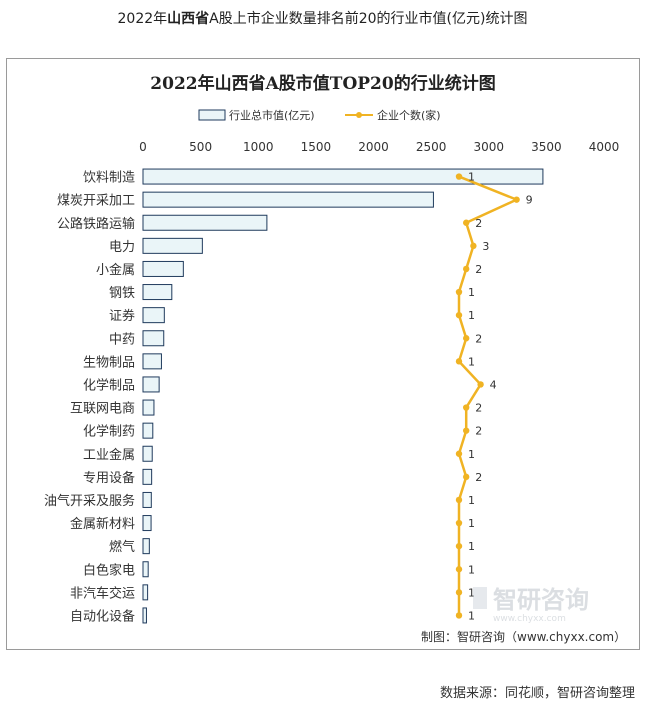  Describe the element at coordinates (431, 147) in the screenshot. I see `x-tick-label: 2500` at that location.